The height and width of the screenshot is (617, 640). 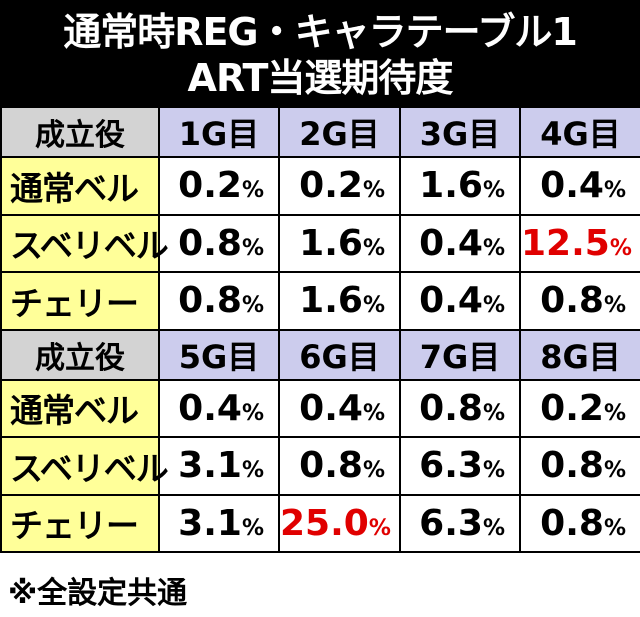 I want to click on table-row: スベリベル 0.8% 1.6% 0.4% 12.5%, so click(x=320, y=243).